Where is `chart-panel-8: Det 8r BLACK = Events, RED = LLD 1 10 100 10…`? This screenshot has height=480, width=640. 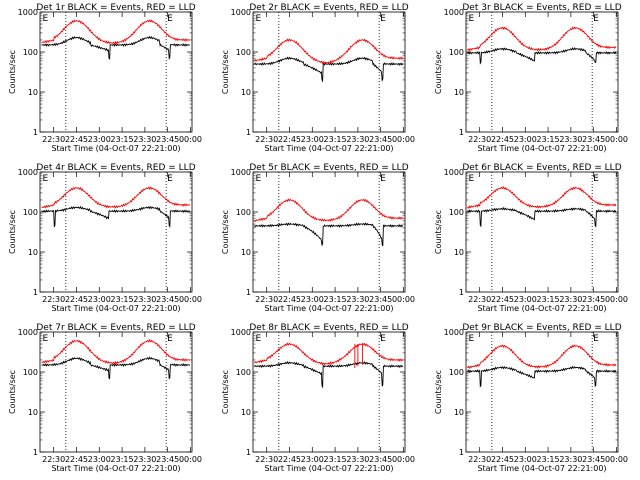
chart-panel-8: Det 8r BLACK = Events, RED = LLD 1 10 100 10… is located at coordinates (318, 398).